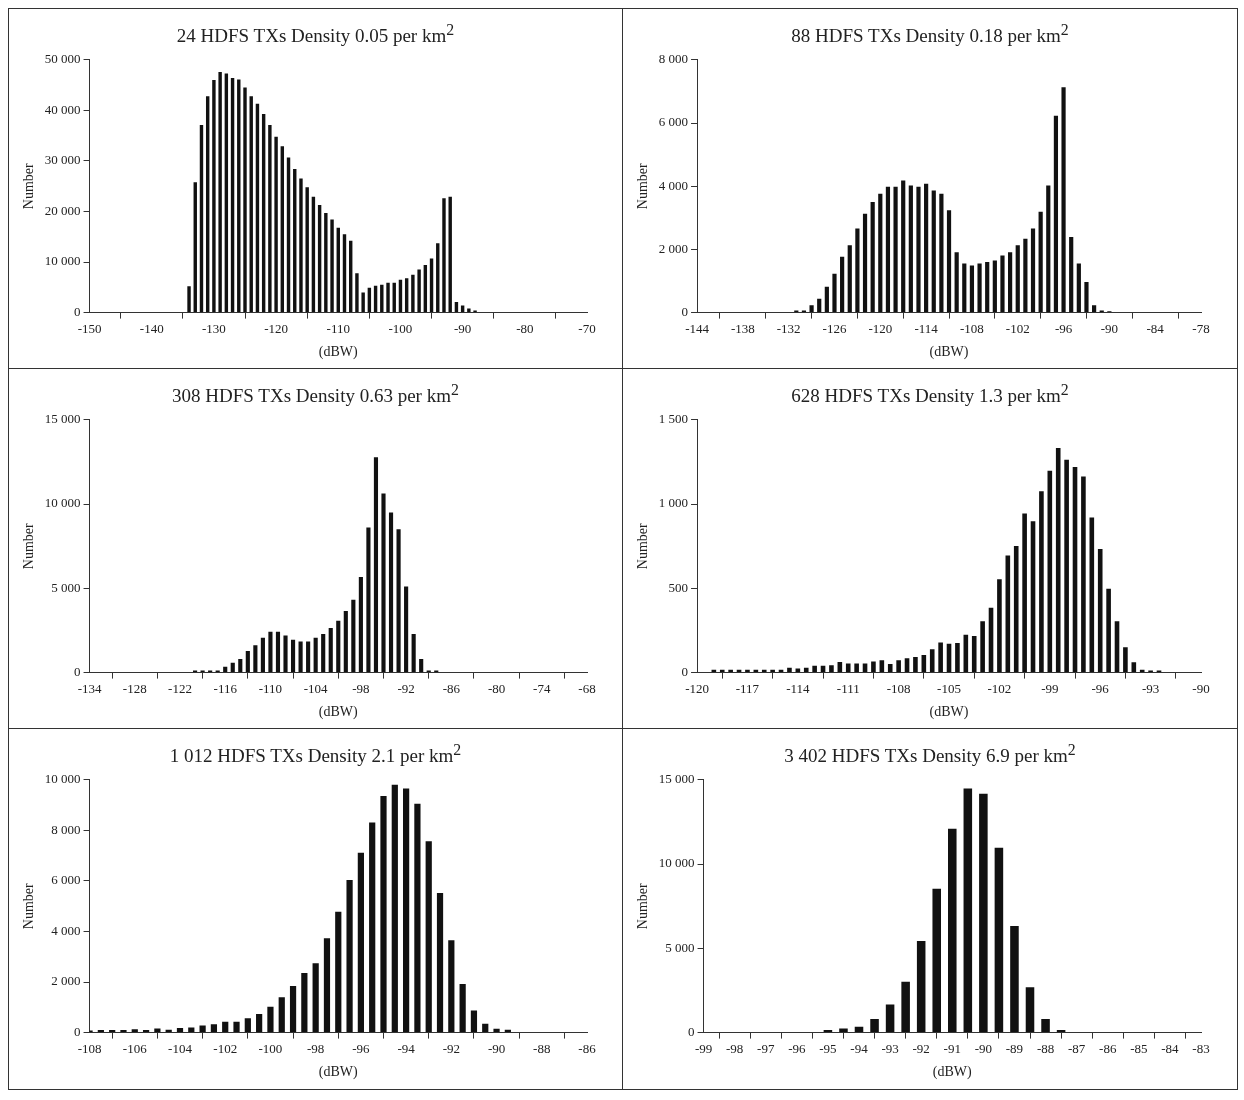  Describe the element at coordinates (788, 328) in the screenshot. I see `x-tick-label: -132` at that location.